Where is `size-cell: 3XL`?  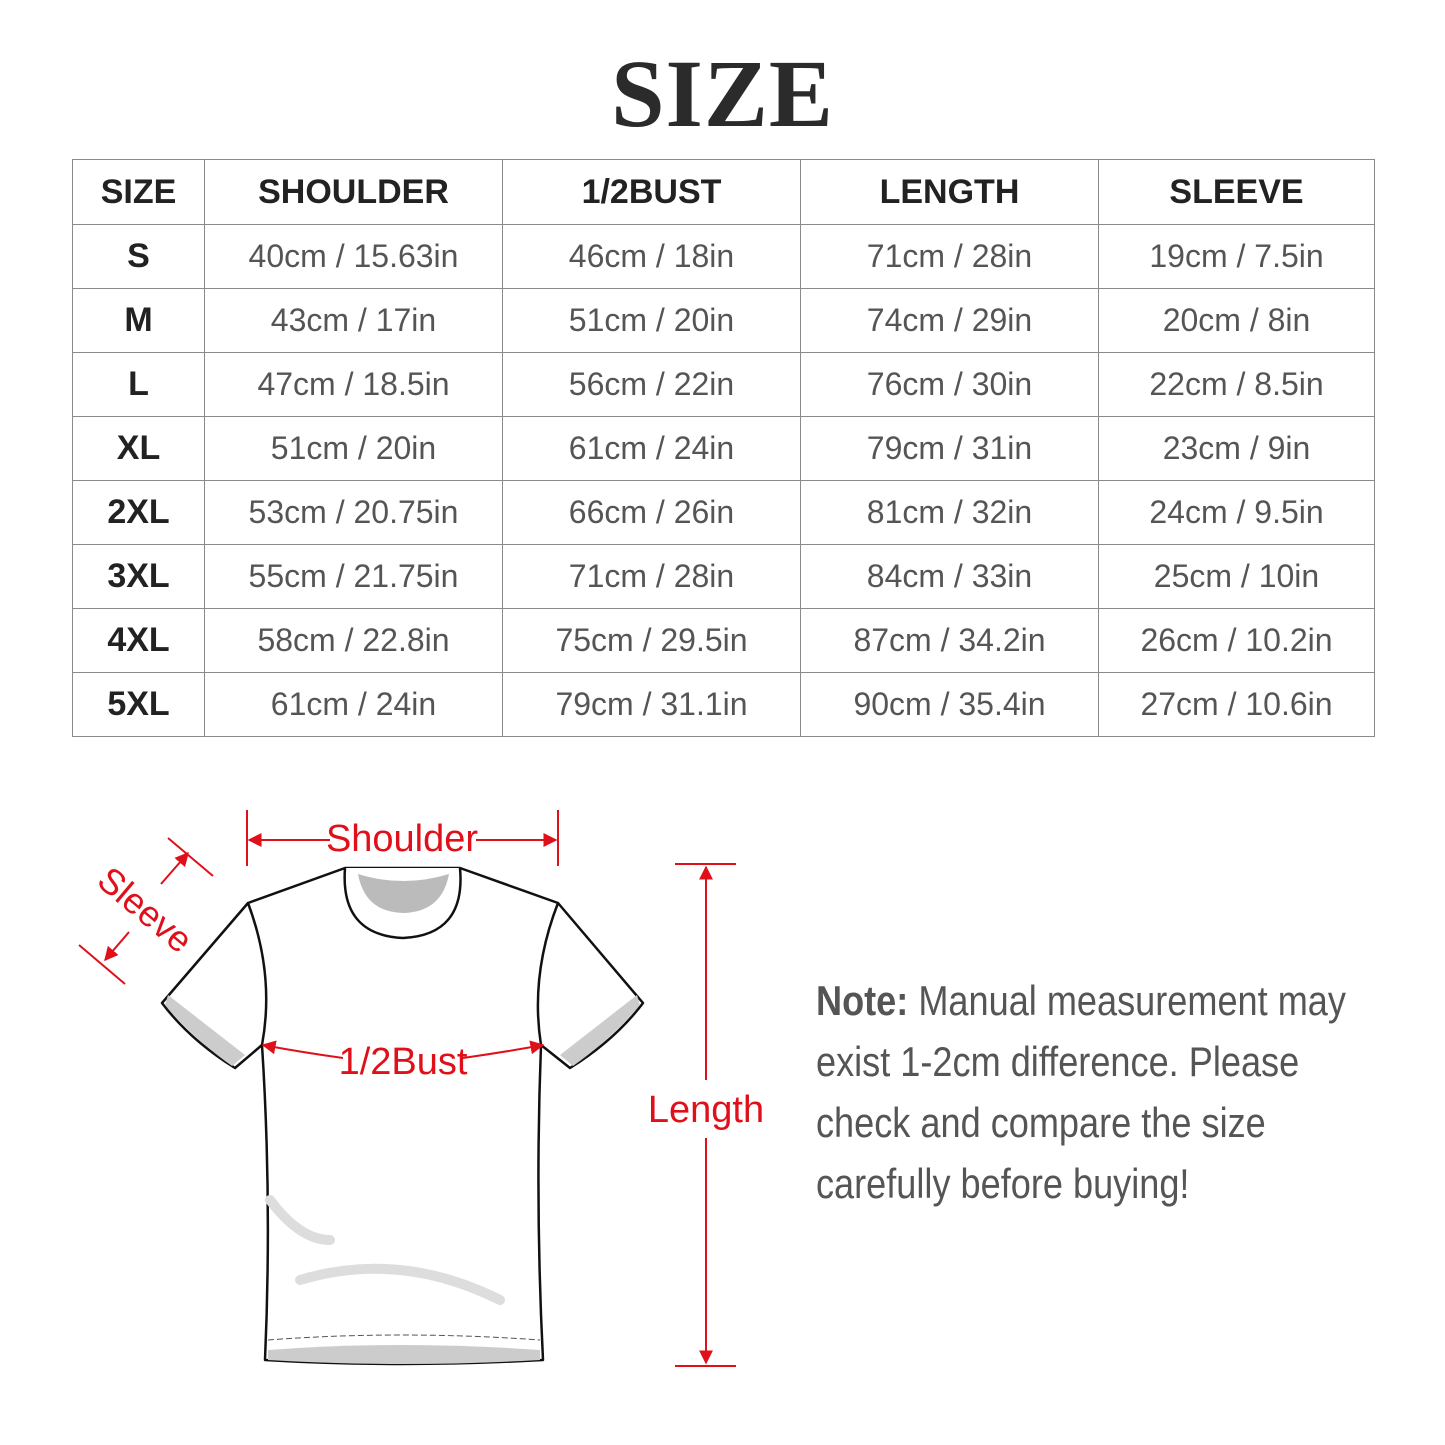
size-cell: 3XL is located at coordinates (138, 576).